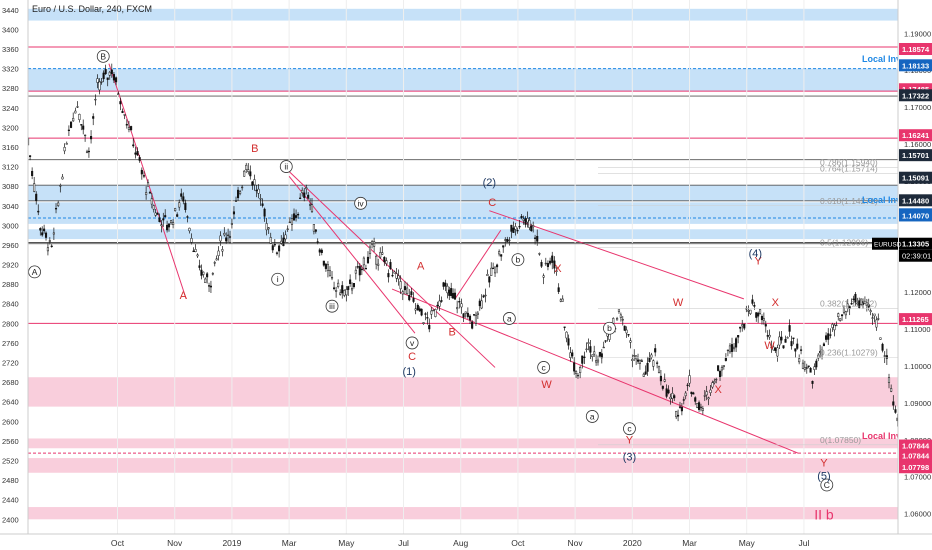  I want to click on left-axis-tick-label: 3280, so click(10, 88).